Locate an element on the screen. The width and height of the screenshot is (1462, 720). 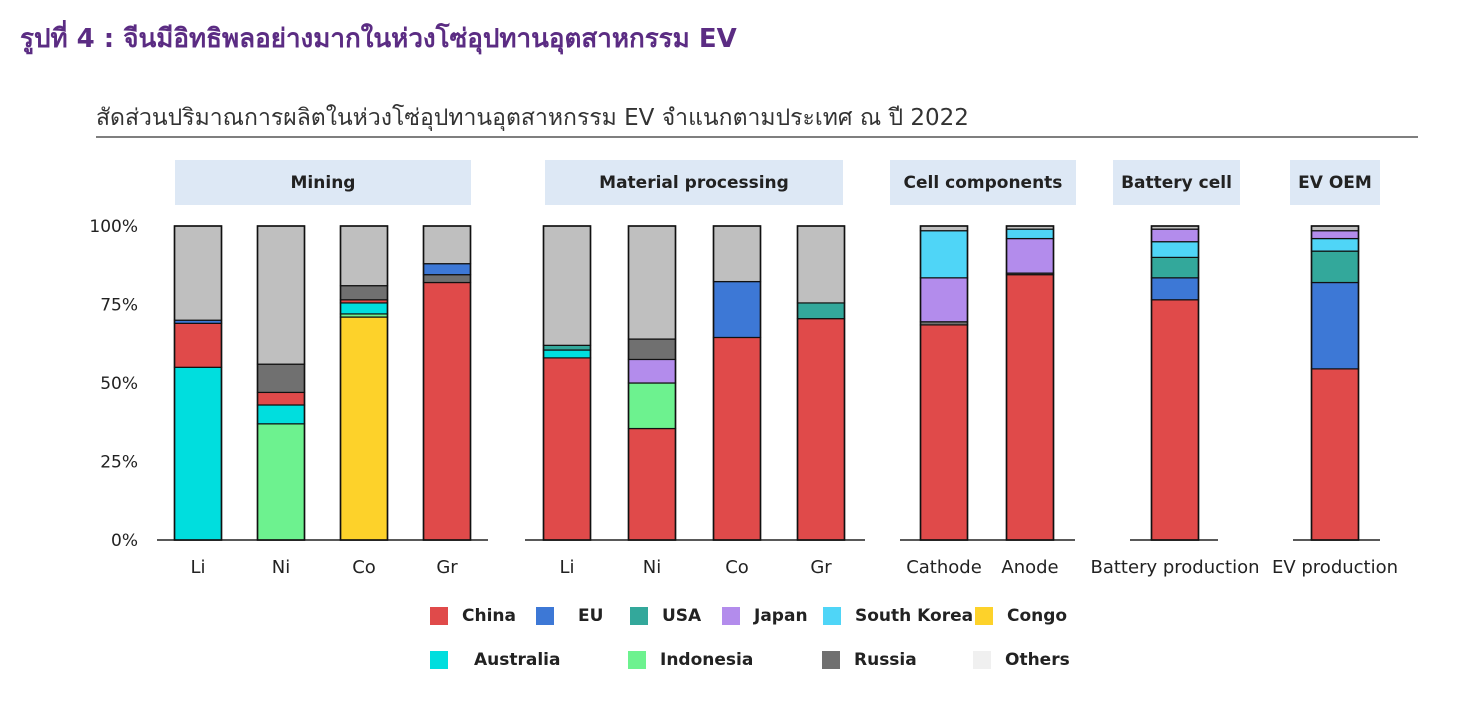
group-header-label: EV OEM is located at coordinates (1335, 183).